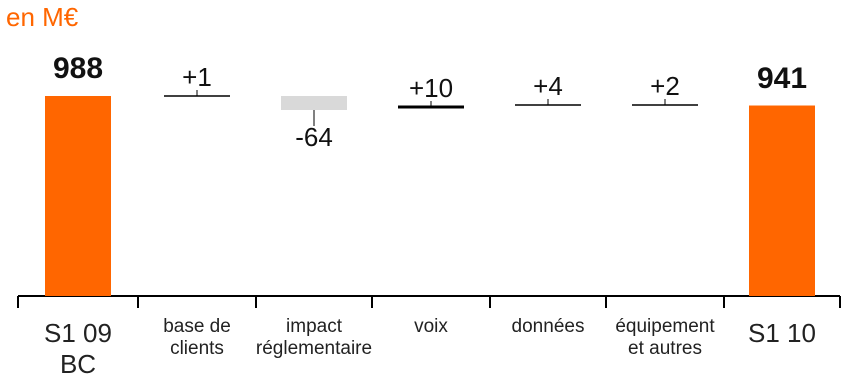 This screenshot has height=390, width=848. I want to click on category-label-line: base de, so click(197, 326).